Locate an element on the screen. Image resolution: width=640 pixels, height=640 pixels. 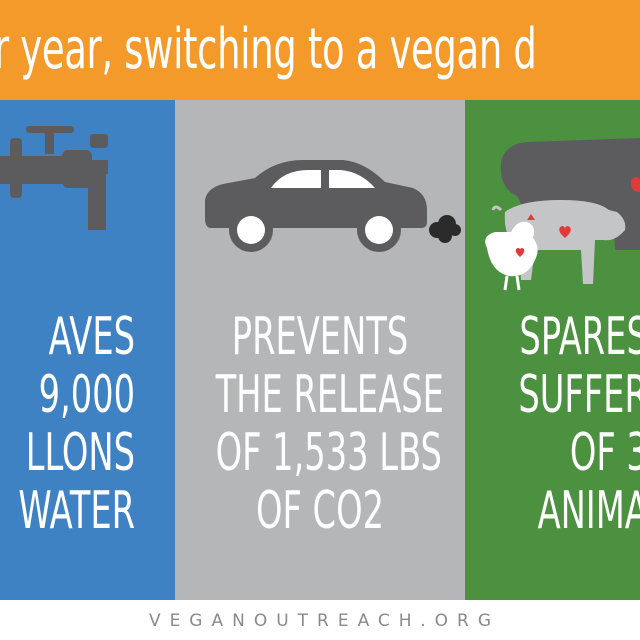
animals-stat: SPARES SUFFER OF 3 ANIMA is located at coordinates (554, 424).